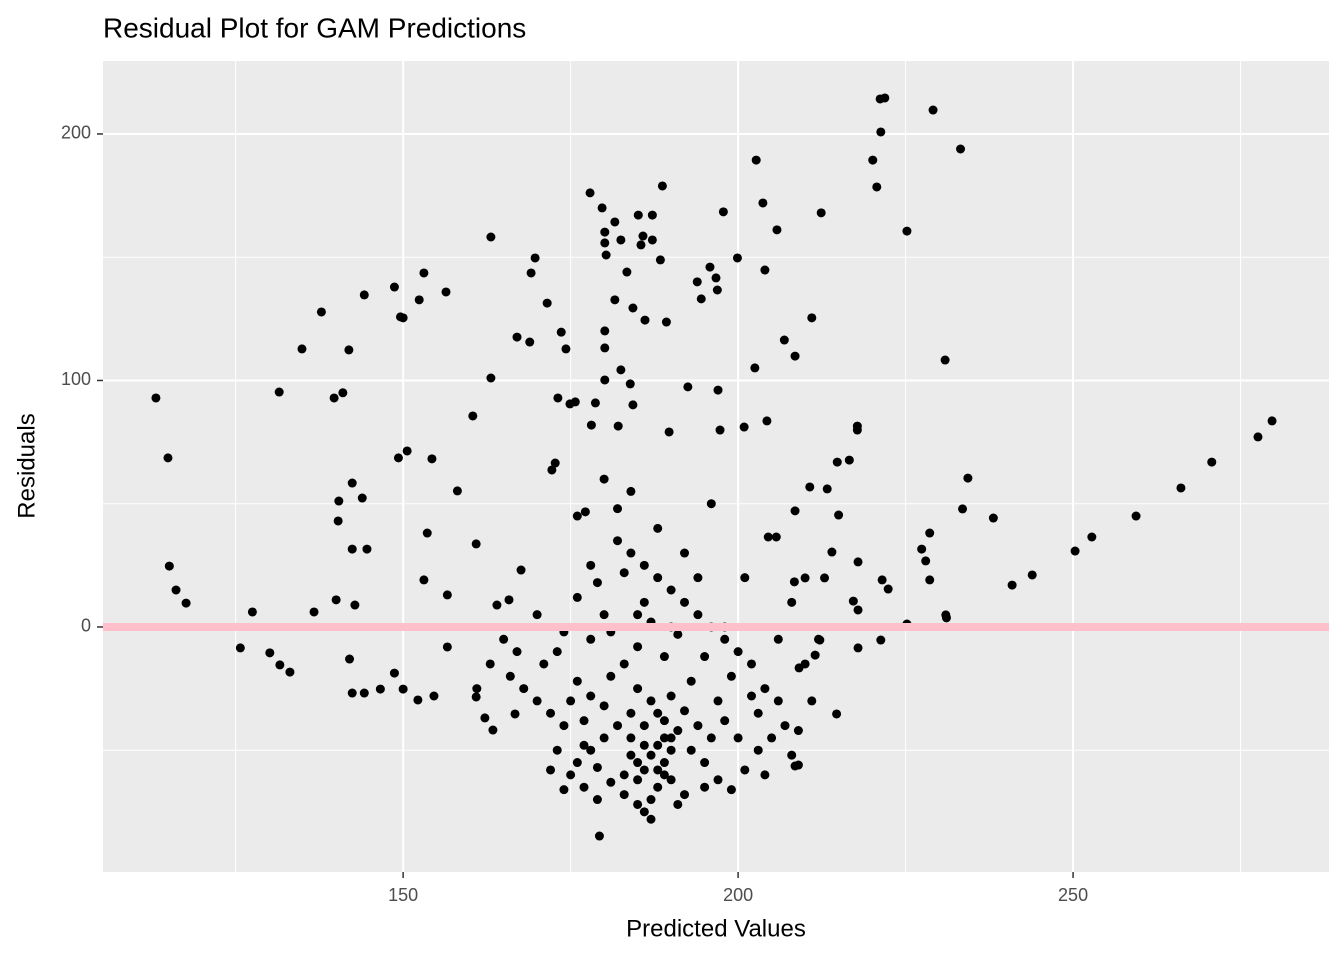  I want to click on y-tick-label: 100, so click(76, 379).